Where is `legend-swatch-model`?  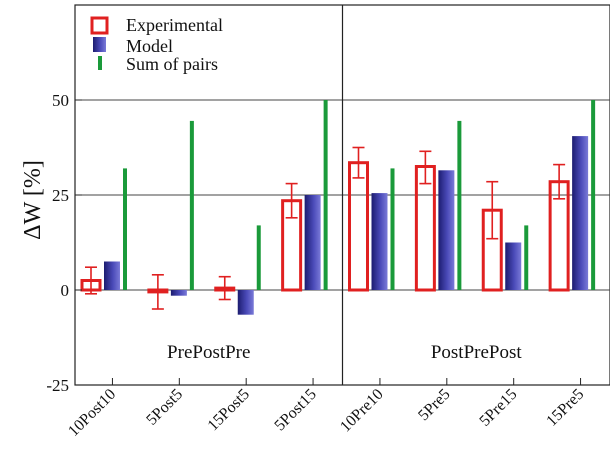
legend-swatch-model is located at coordinates (99, 44).